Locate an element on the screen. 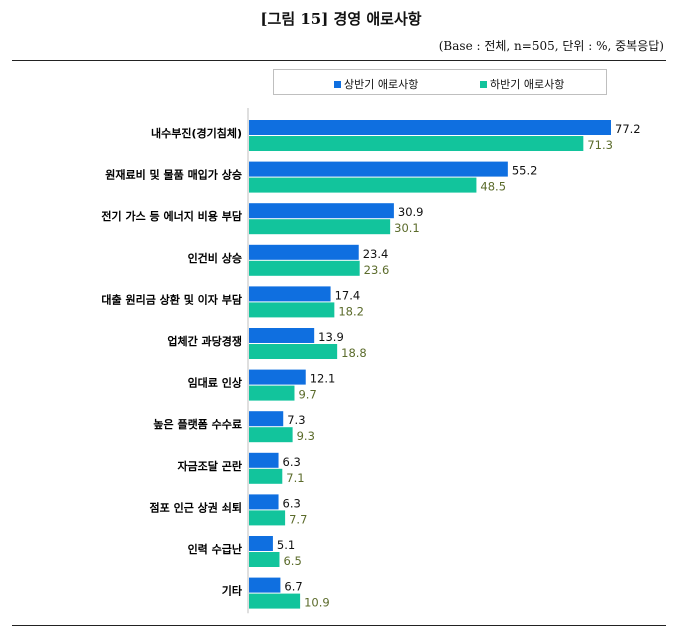  bottom-rule is located at coordinates (339, 625).